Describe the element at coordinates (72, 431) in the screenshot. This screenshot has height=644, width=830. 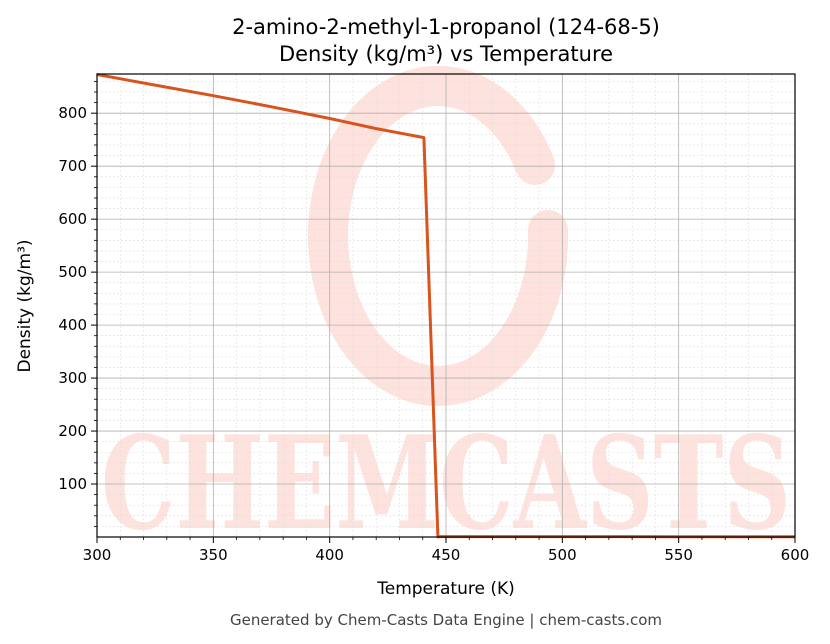
I see `y-tick-label: 200` at that location.